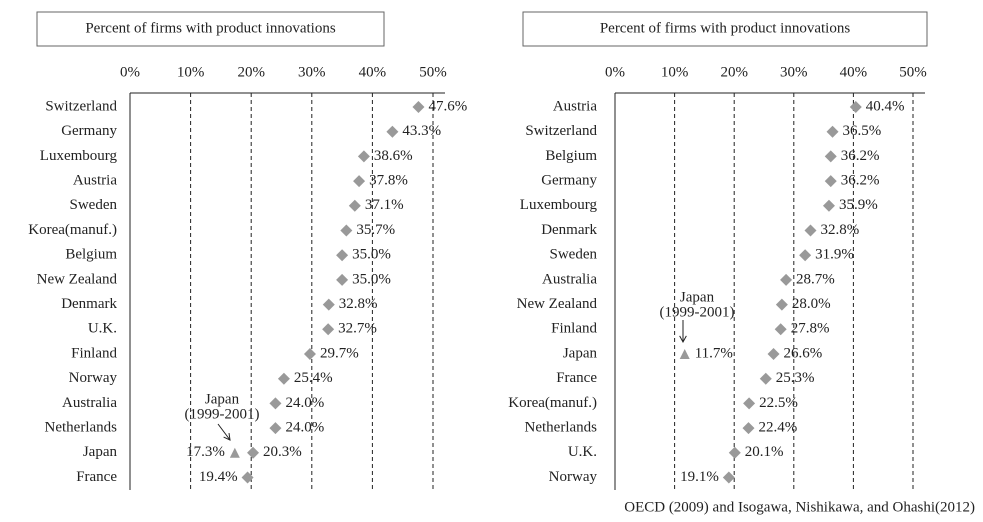 This screenshot has height=522, width=983. Describe the element at coordinates (810, 329) in the screenshot. I see `value-label: 27.8%` at that location.